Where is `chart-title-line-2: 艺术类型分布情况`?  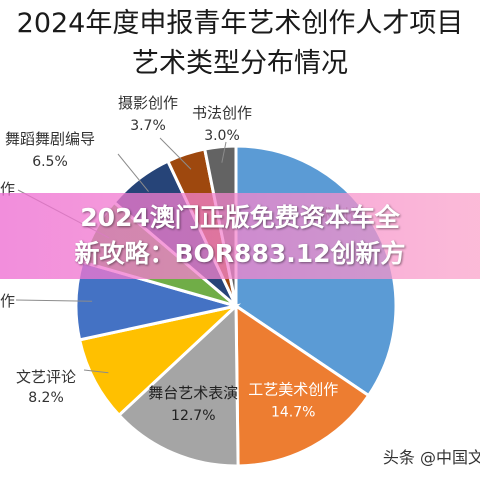 chart-title-line-2: 艺术类型分布情况 is located at coordinates (240, 63).